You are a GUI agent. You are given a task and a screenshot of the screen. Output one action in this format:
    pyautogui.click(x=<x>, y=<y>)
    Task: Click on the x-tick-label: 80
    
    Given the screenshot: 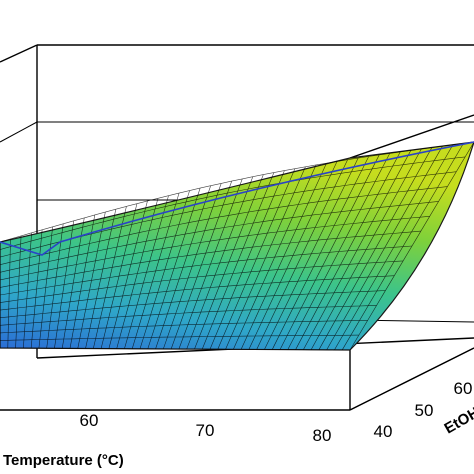 What is the action you would take?
    pyautogui.click(x=322, y=435)
    